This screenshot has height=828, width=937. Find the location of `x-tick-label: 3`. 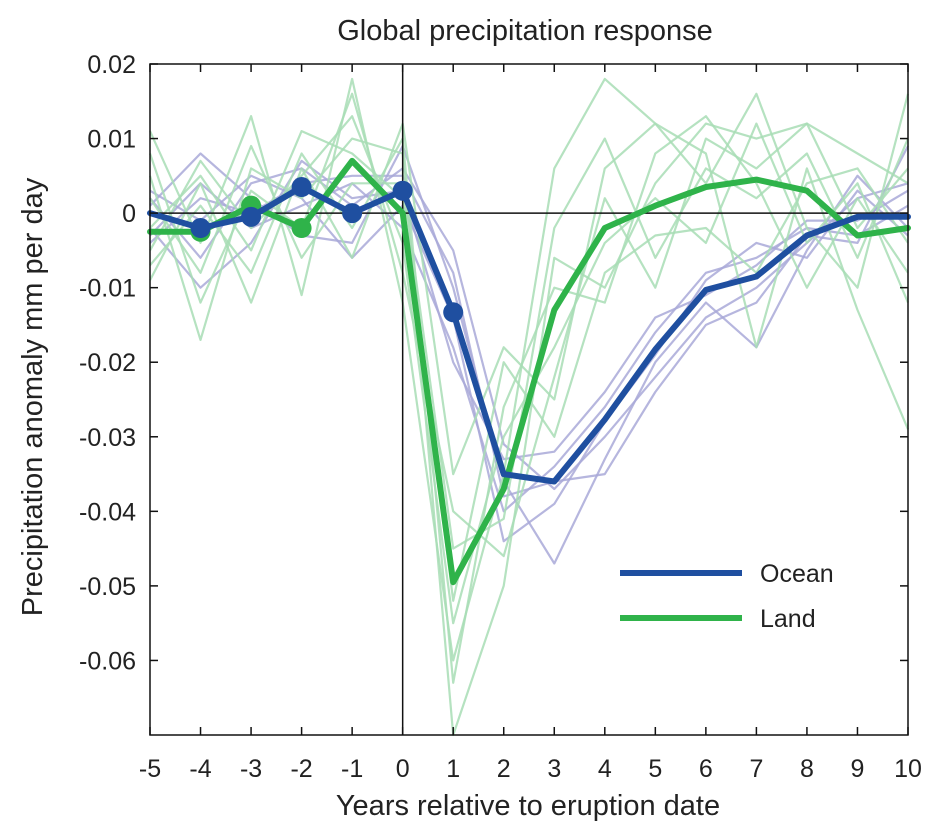

x-tick-label: 3 is located at coordinates (554, 769).